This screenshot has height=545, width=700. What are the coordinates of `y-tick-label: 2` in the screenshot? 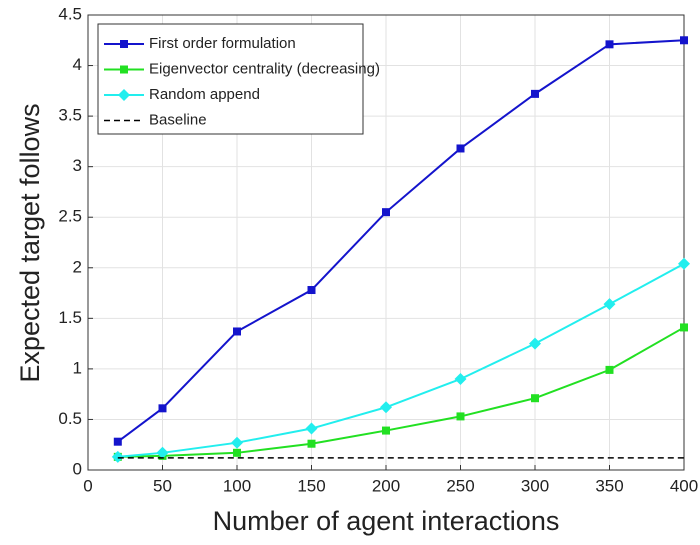 It's located at (77, 266).